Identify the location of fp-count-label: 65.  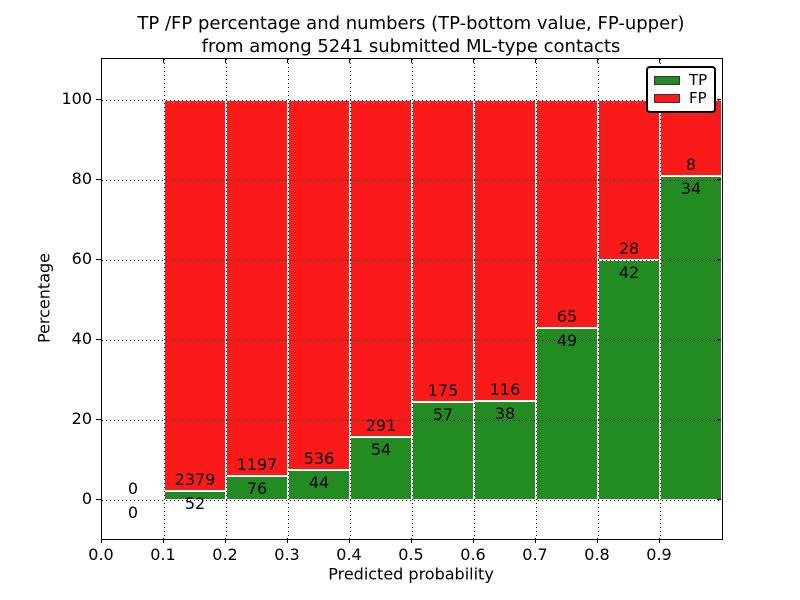
(567, 317).